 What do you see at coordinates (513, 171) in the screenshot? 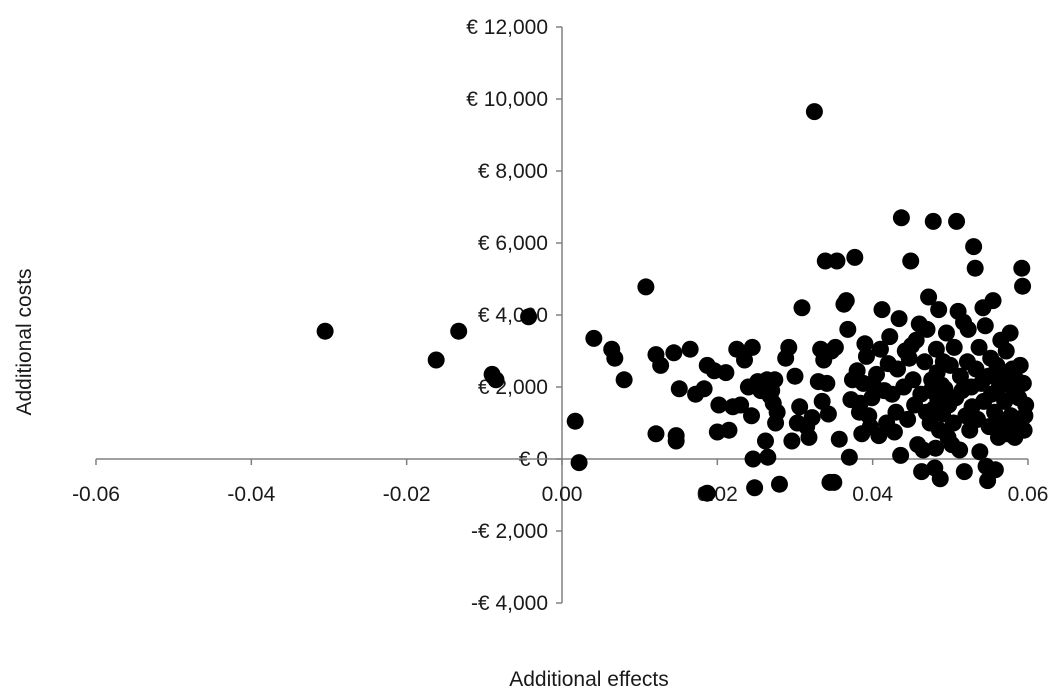
I see `y-tick-label: € 8,000` at bounding box center [513, 171].